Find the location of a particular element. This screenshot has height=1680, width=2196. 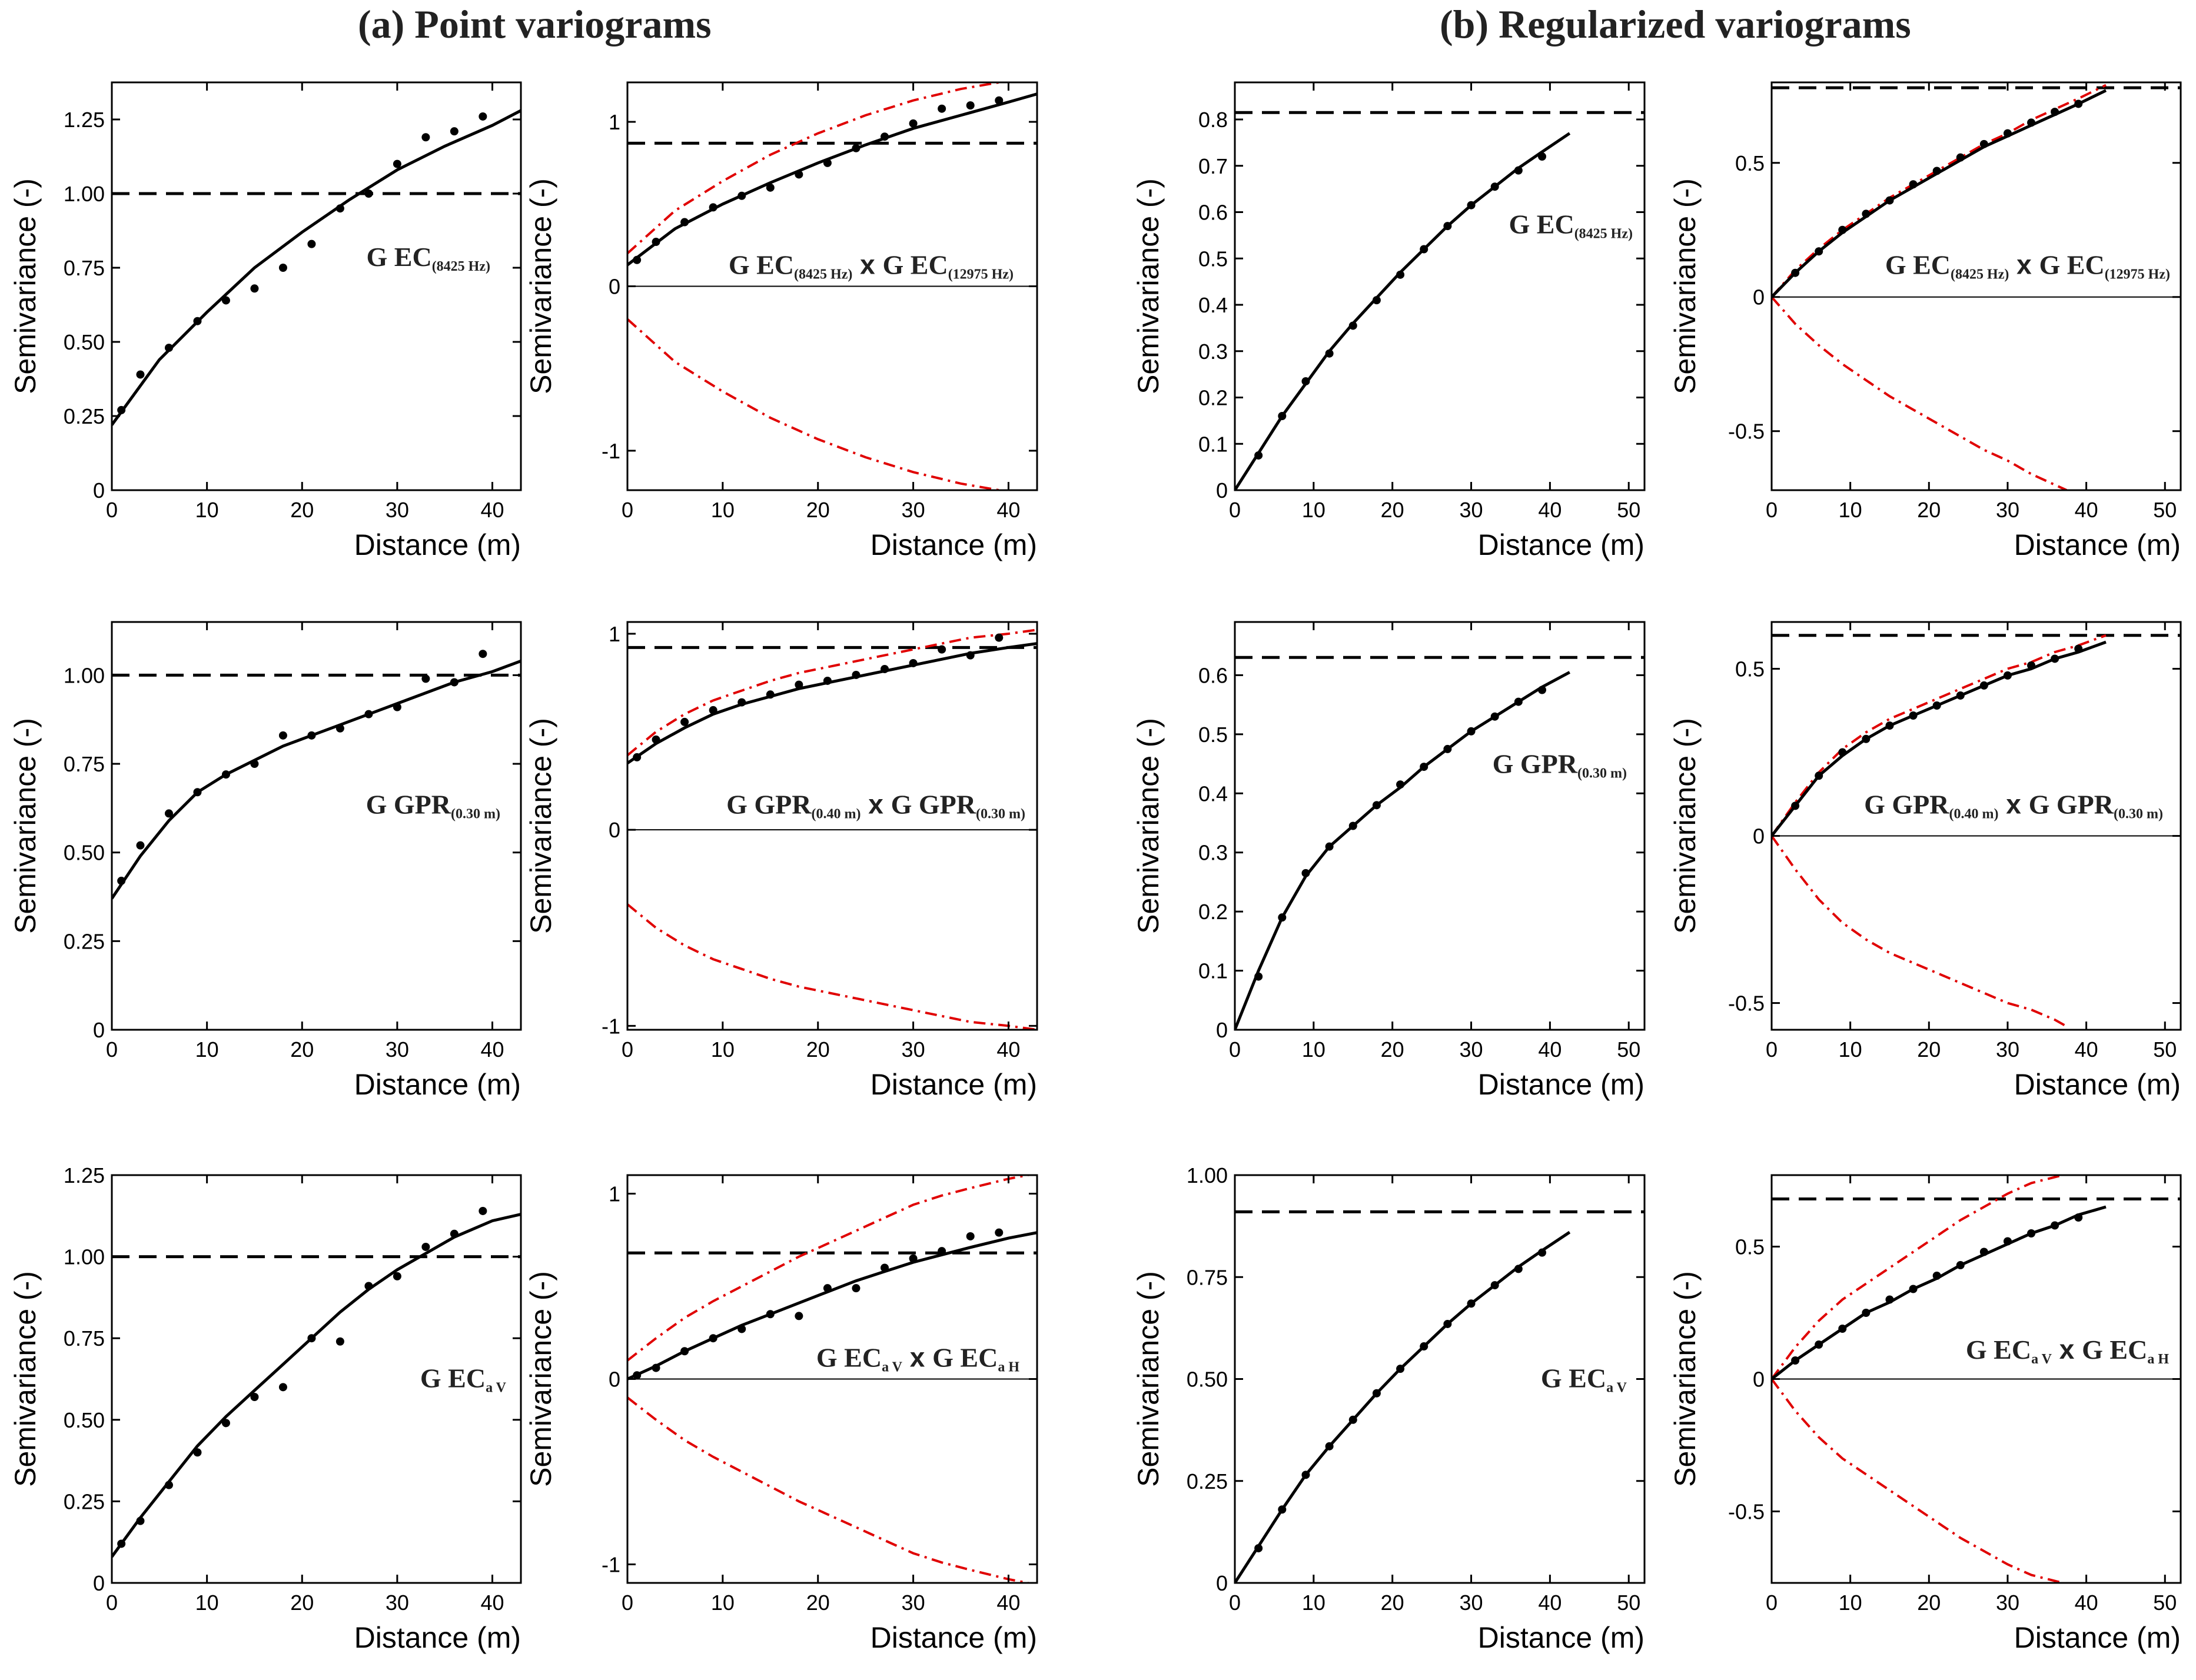

series-label-cross: x is located at coordinates (917, 1357).